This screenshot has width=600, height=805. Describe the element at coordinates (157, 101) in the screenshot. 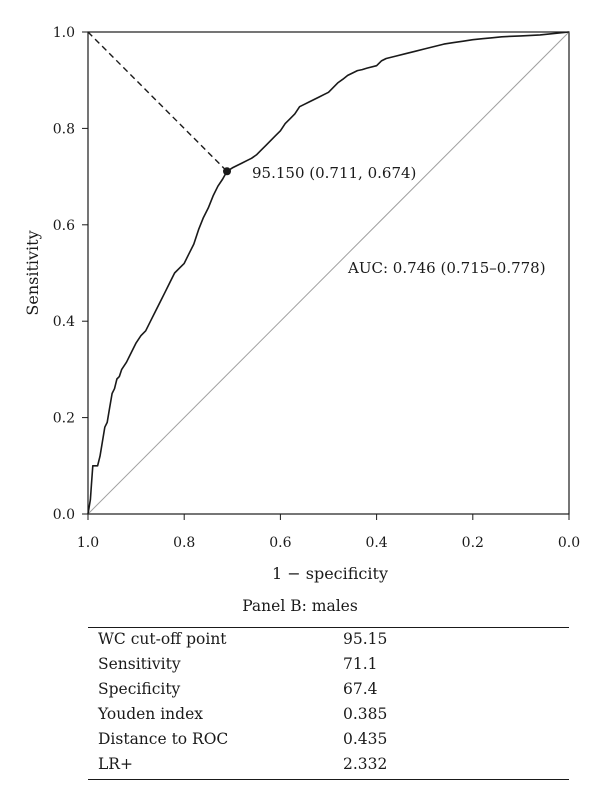

I see `distance-dashed-line` at that location.